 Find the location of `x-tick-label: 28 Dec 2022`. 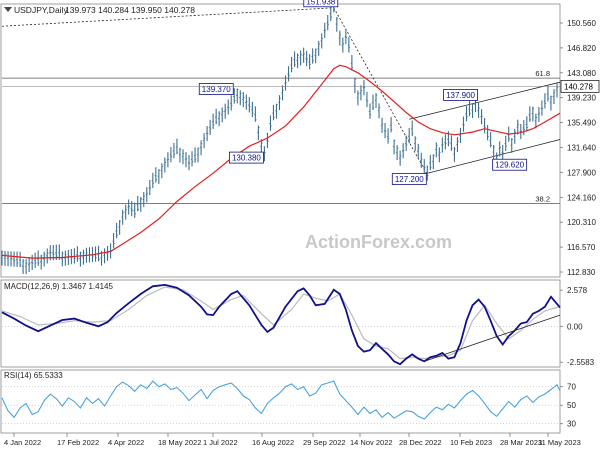

x-tick-label: 28 Dec 2022 is located at coordinates (420, 442).